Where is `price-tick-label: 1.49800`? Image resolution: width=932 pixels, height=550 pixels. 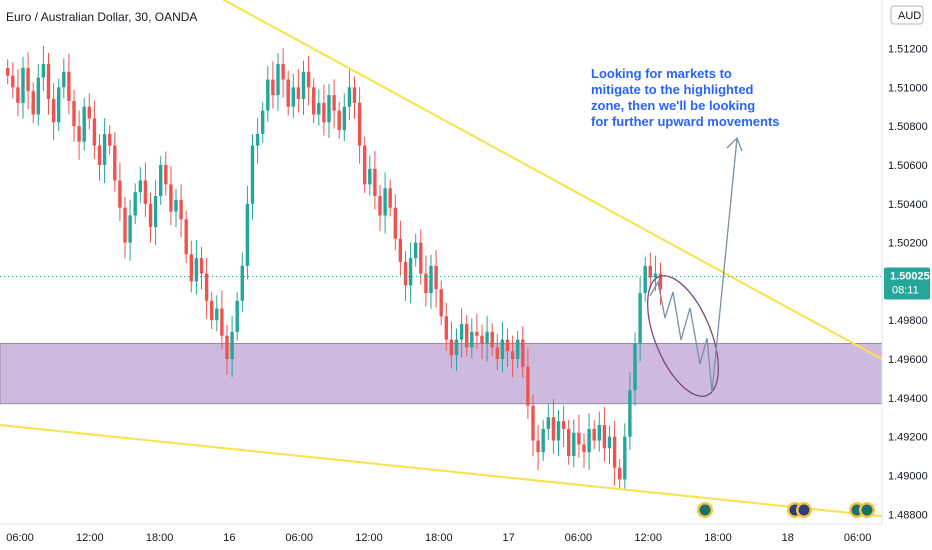
price-tick-label: 1.49800 is located at coordinates (908, 321).